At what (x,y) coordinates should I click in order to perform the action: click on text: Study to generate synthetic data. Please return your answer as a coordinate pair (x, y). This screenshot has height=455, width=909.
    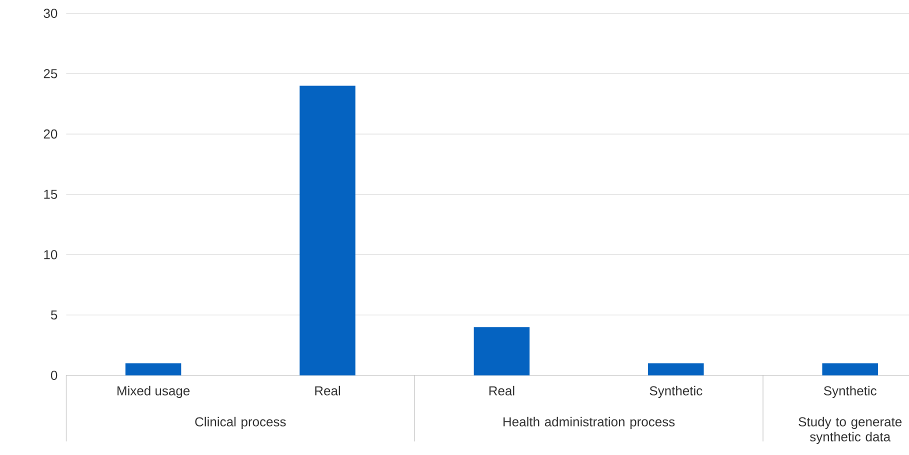
    Looking at the image, I should click on (850, 430).